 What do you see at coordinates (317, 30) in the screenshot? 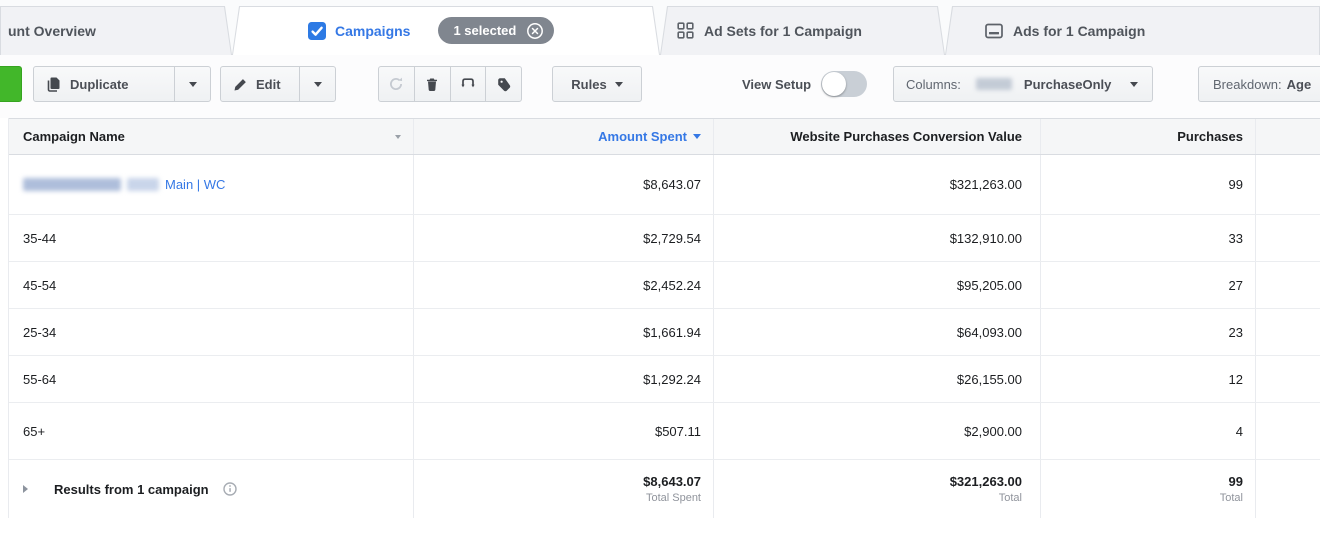
I see `campaigns-folder-check-icon` at bounding box center [317, 30].